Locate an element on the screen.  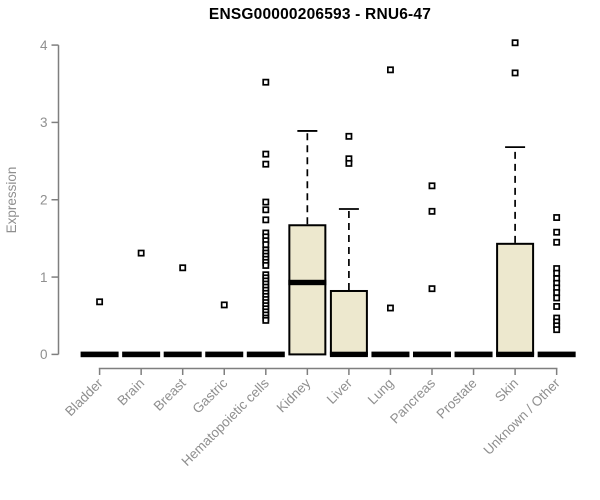
x-category-label: Liver is located at coordinates (340, 391).